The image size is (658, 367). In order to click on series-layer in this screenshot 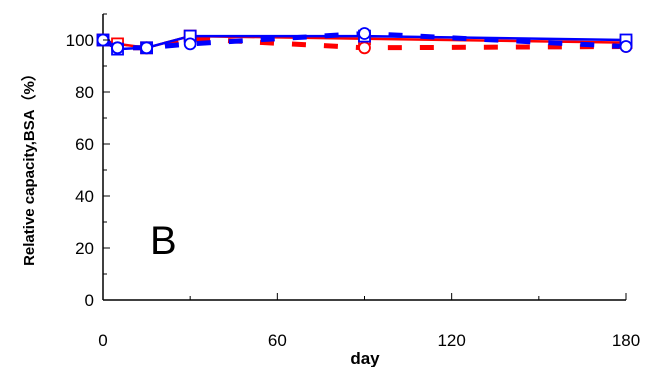, I will do `click(365, 41)`.